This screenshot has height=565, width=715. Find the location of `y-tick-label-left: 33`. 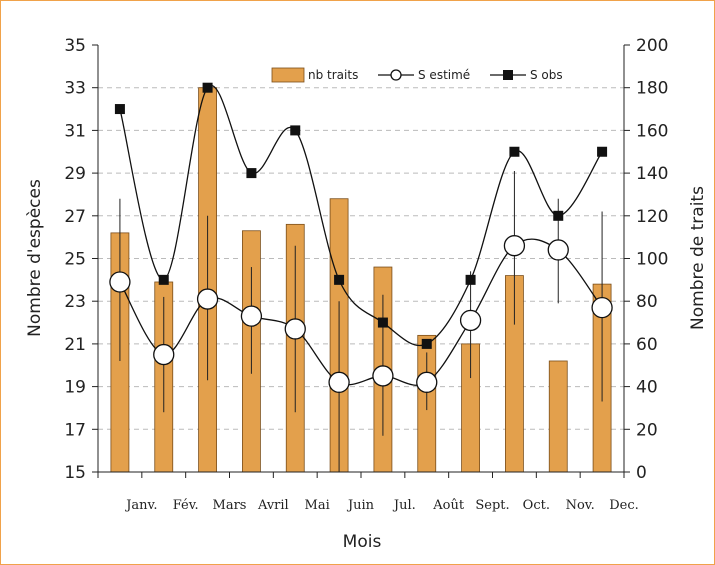

y-tick-label-left: 33 is located at coordinates (75, 89).